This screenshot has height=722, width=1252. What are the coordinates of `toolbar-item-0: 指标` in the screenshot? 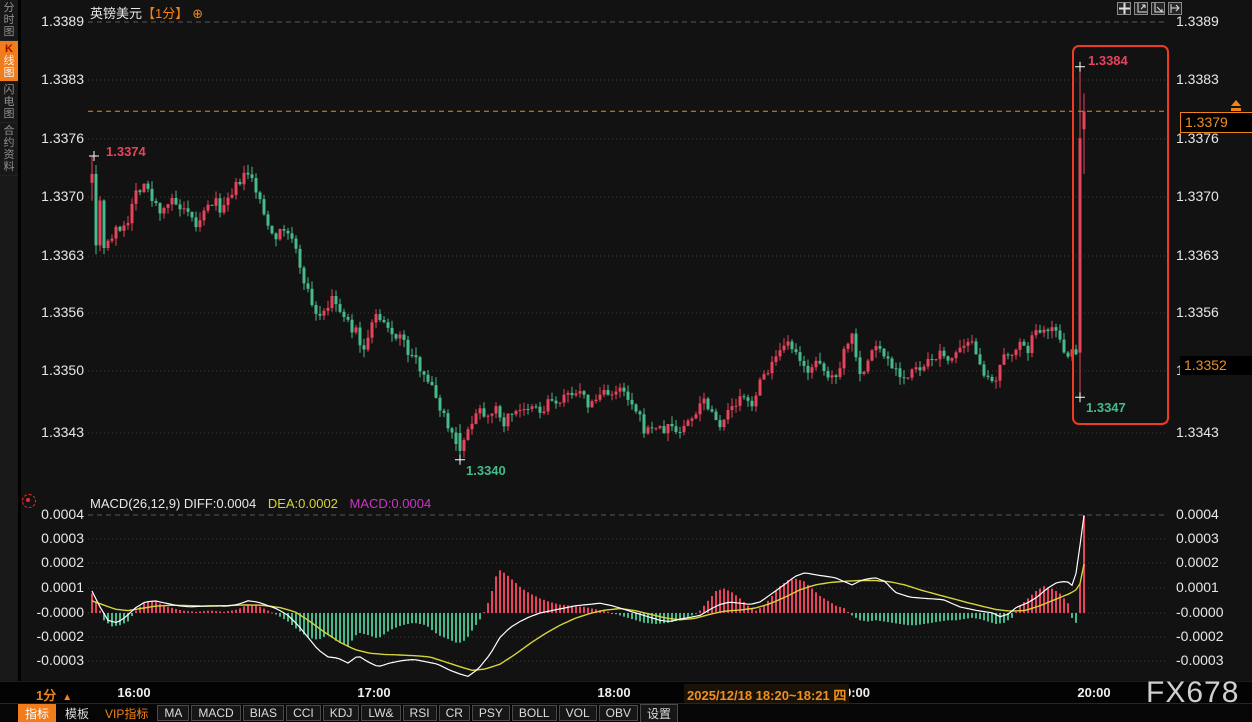 It's located at (37, 712).